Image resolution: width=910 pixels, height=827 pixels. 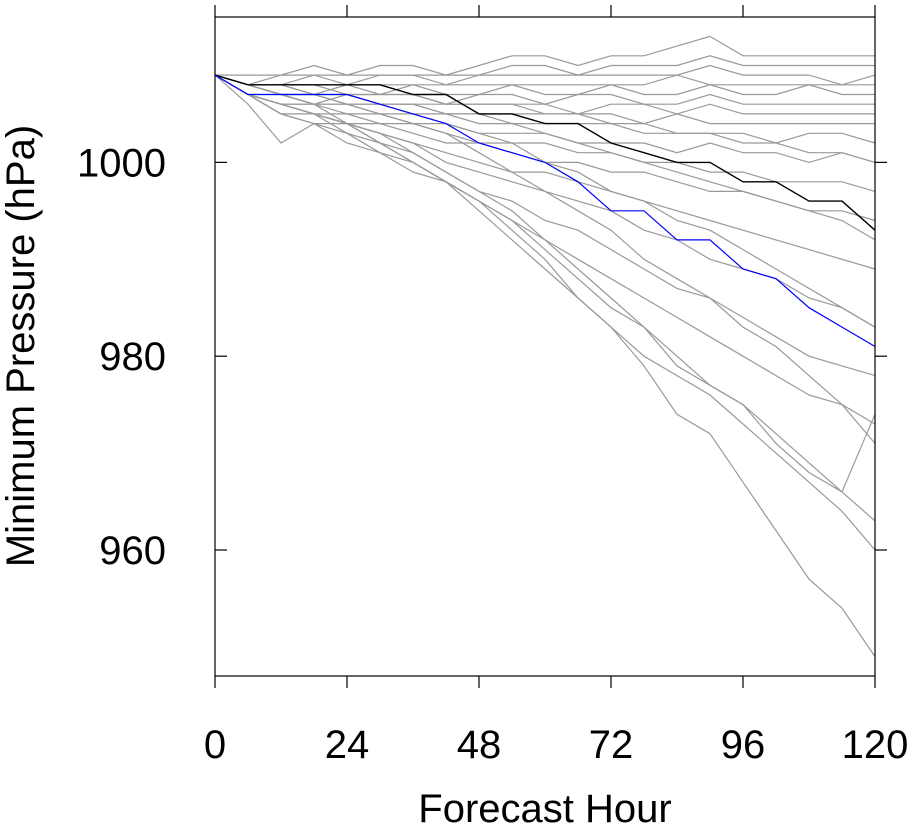 What do you see at coordinates (132, 551) in the screenshot?
I see `y-tick-label: 960` at bounding box center [132, 551].